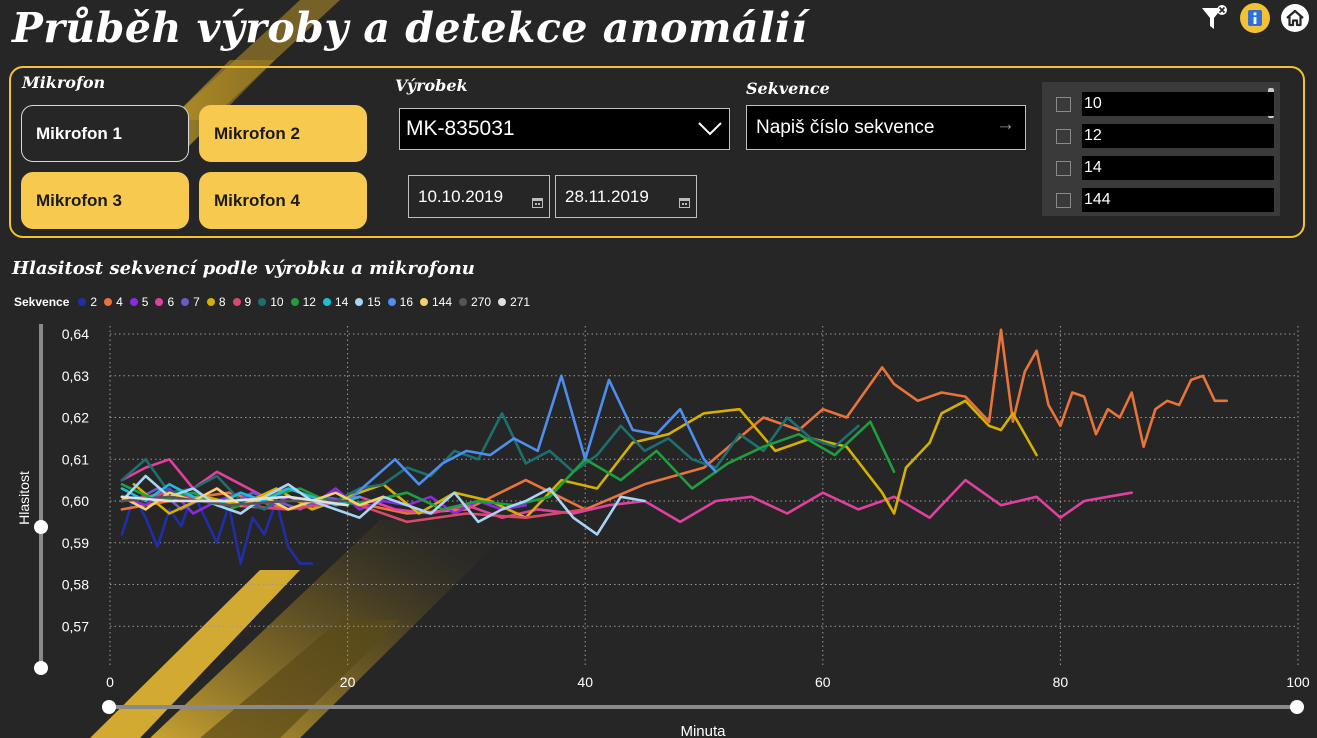 This screenshot has height=738, width=1317. What do you see at coordinates (105, 200) in the screenshot?
I see `microphone-3-button: Mikrofon 3` at bounding box center [105, 200].